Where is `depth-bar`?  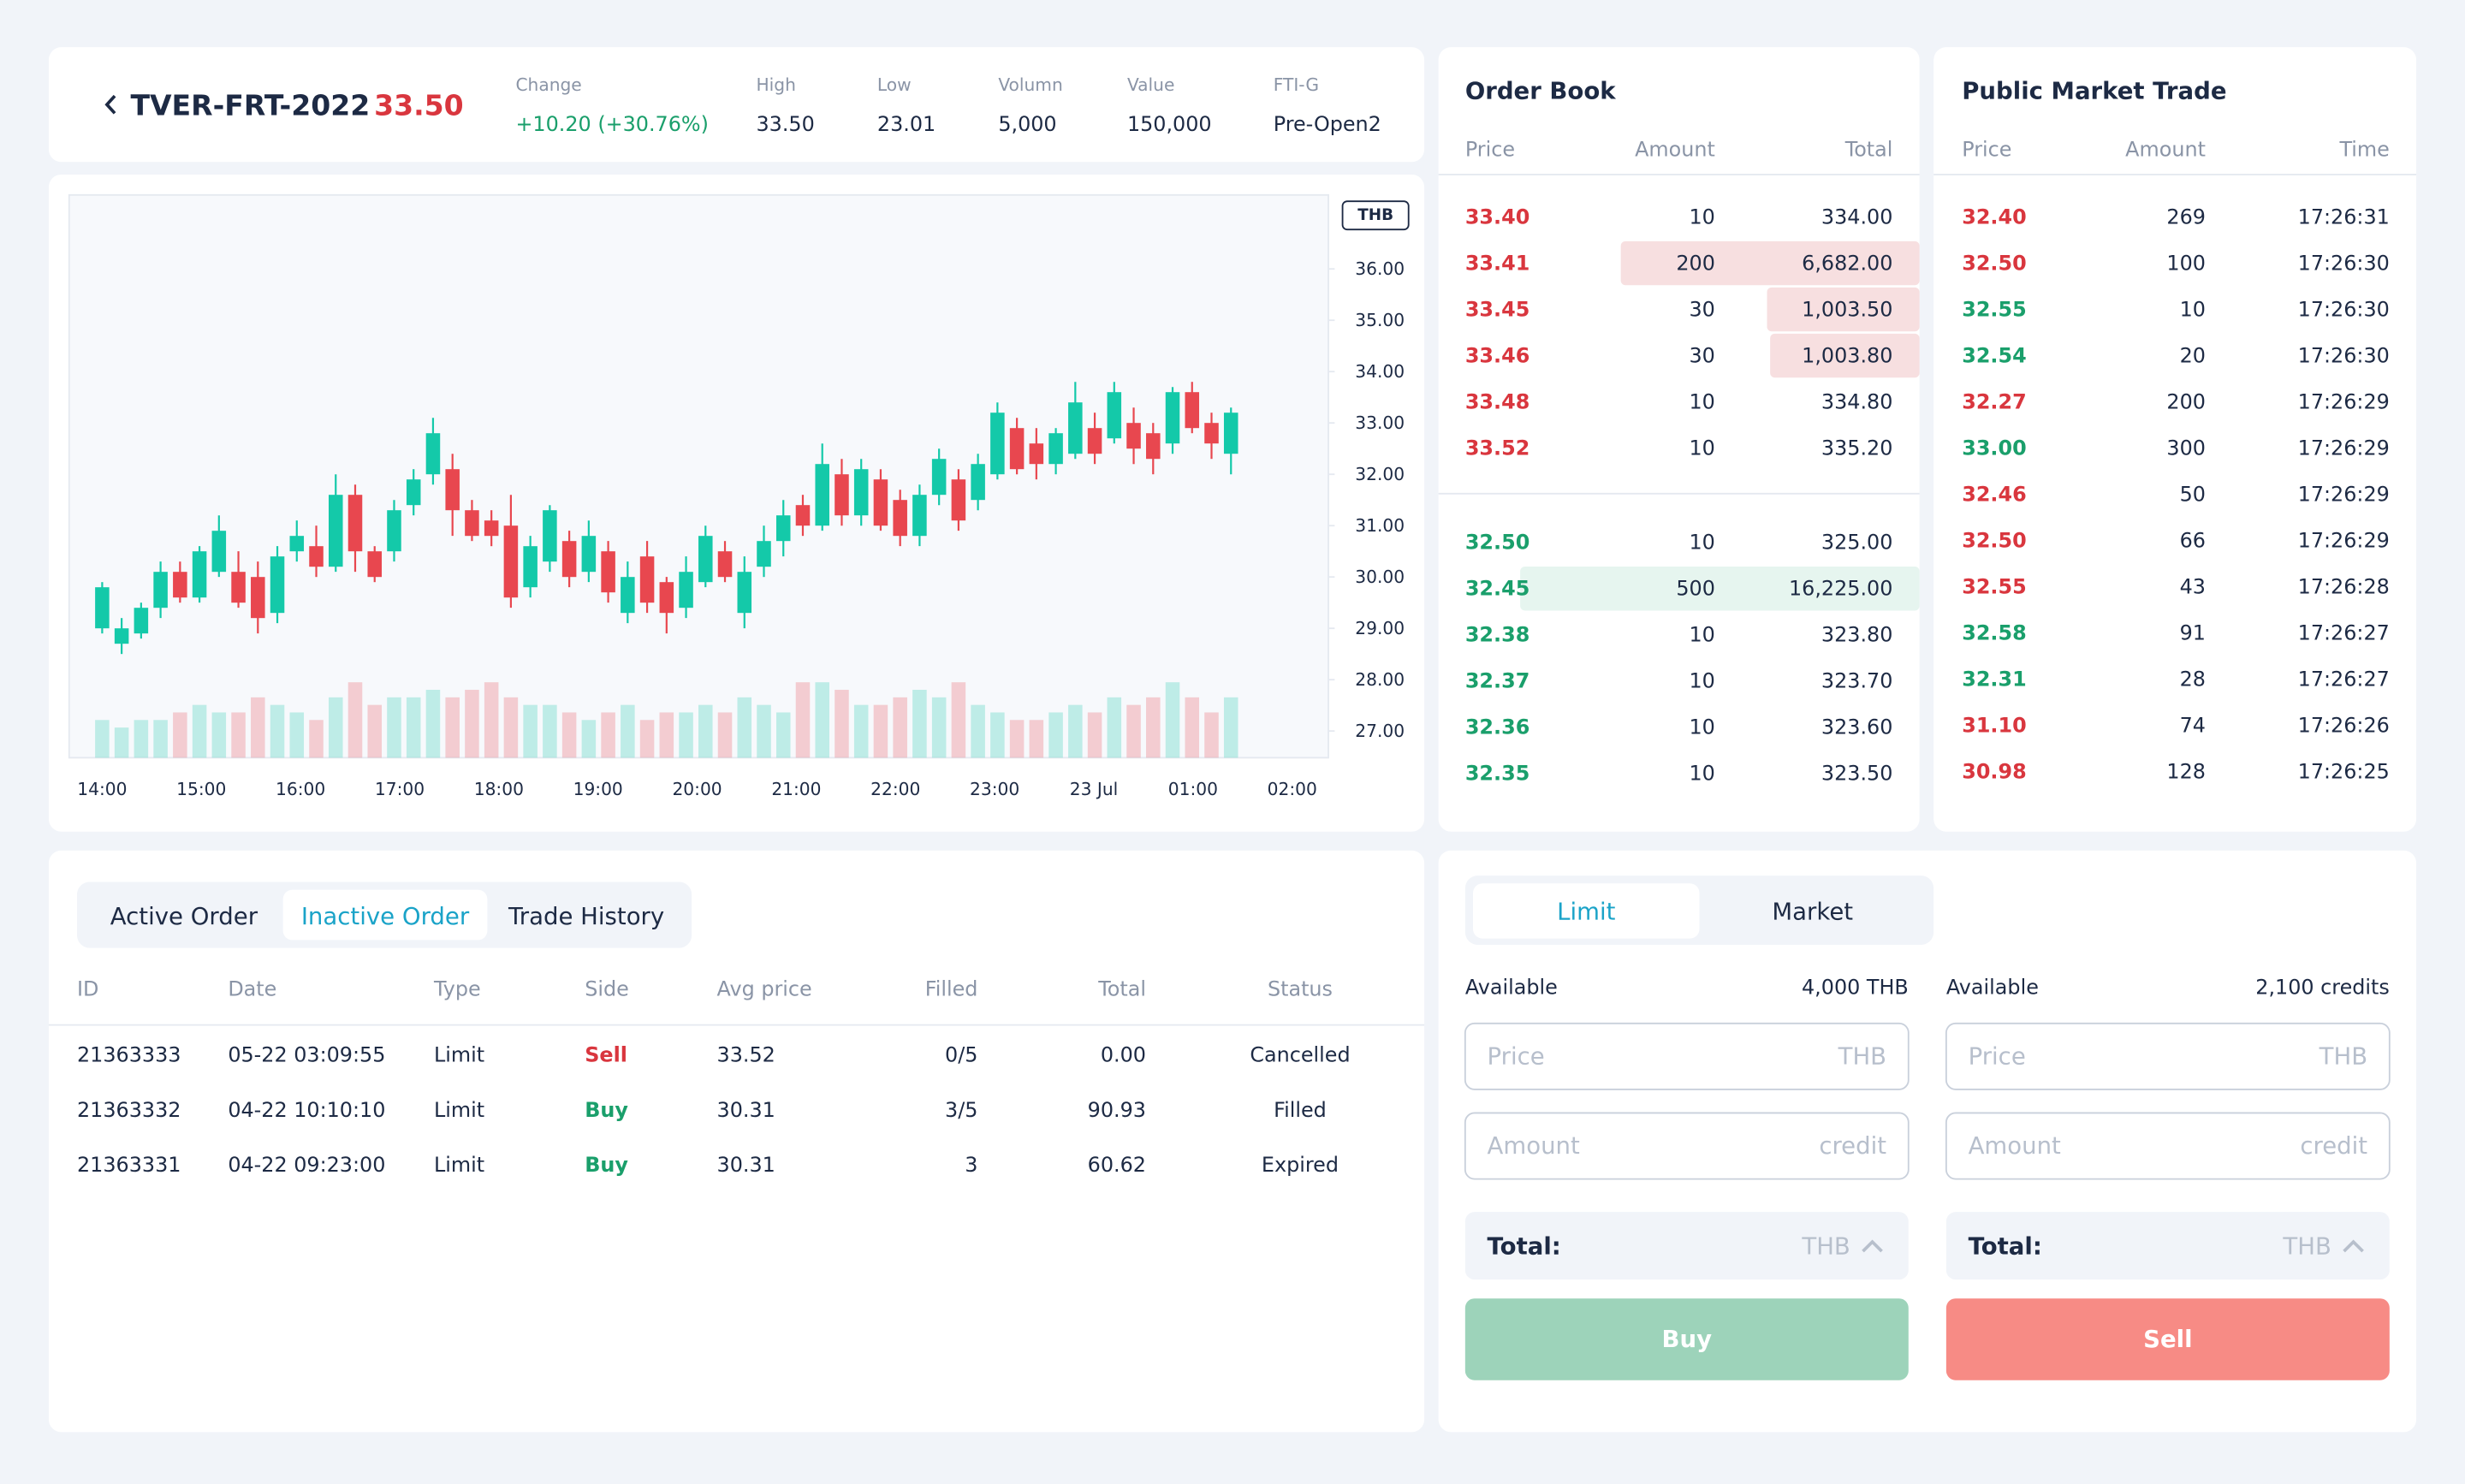
depth-bar is located at coordinates (1843, 310).